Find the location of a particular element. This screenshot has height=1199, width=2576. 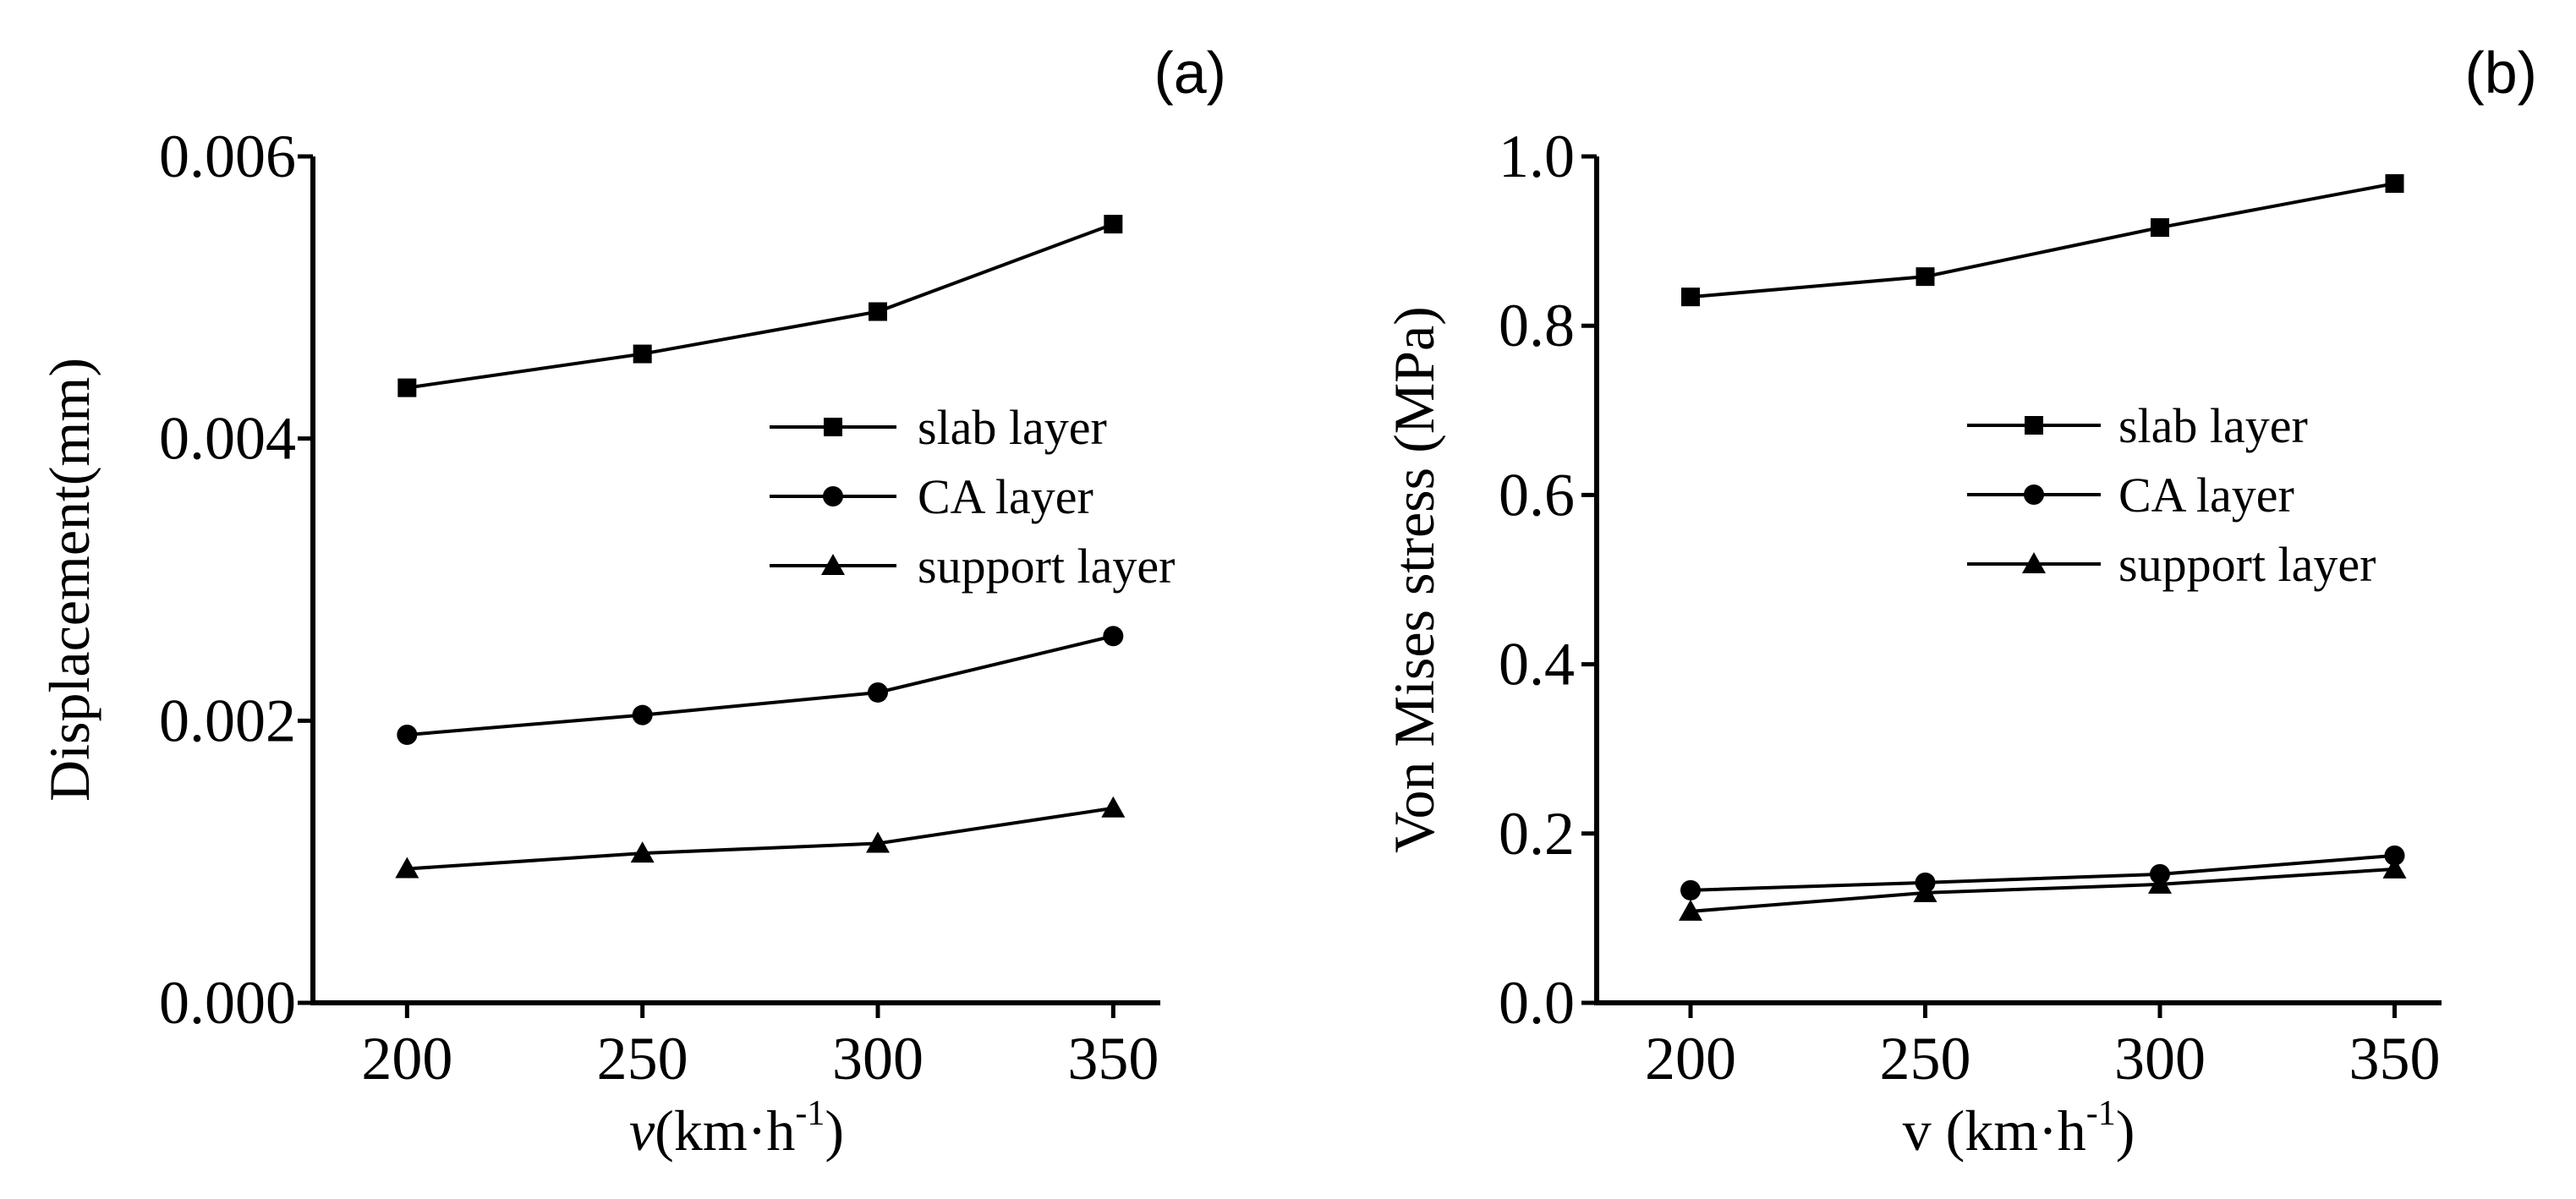

y-tick-label: 0.000 is located at coordinates (227, 1003).